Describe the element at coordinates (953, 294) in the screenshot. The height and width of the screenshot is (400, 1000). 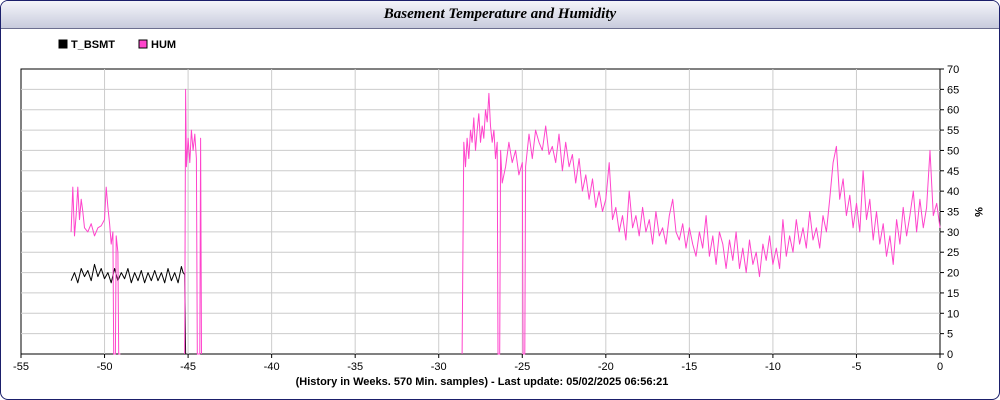
I see `y-tick-label: 15` at that location.